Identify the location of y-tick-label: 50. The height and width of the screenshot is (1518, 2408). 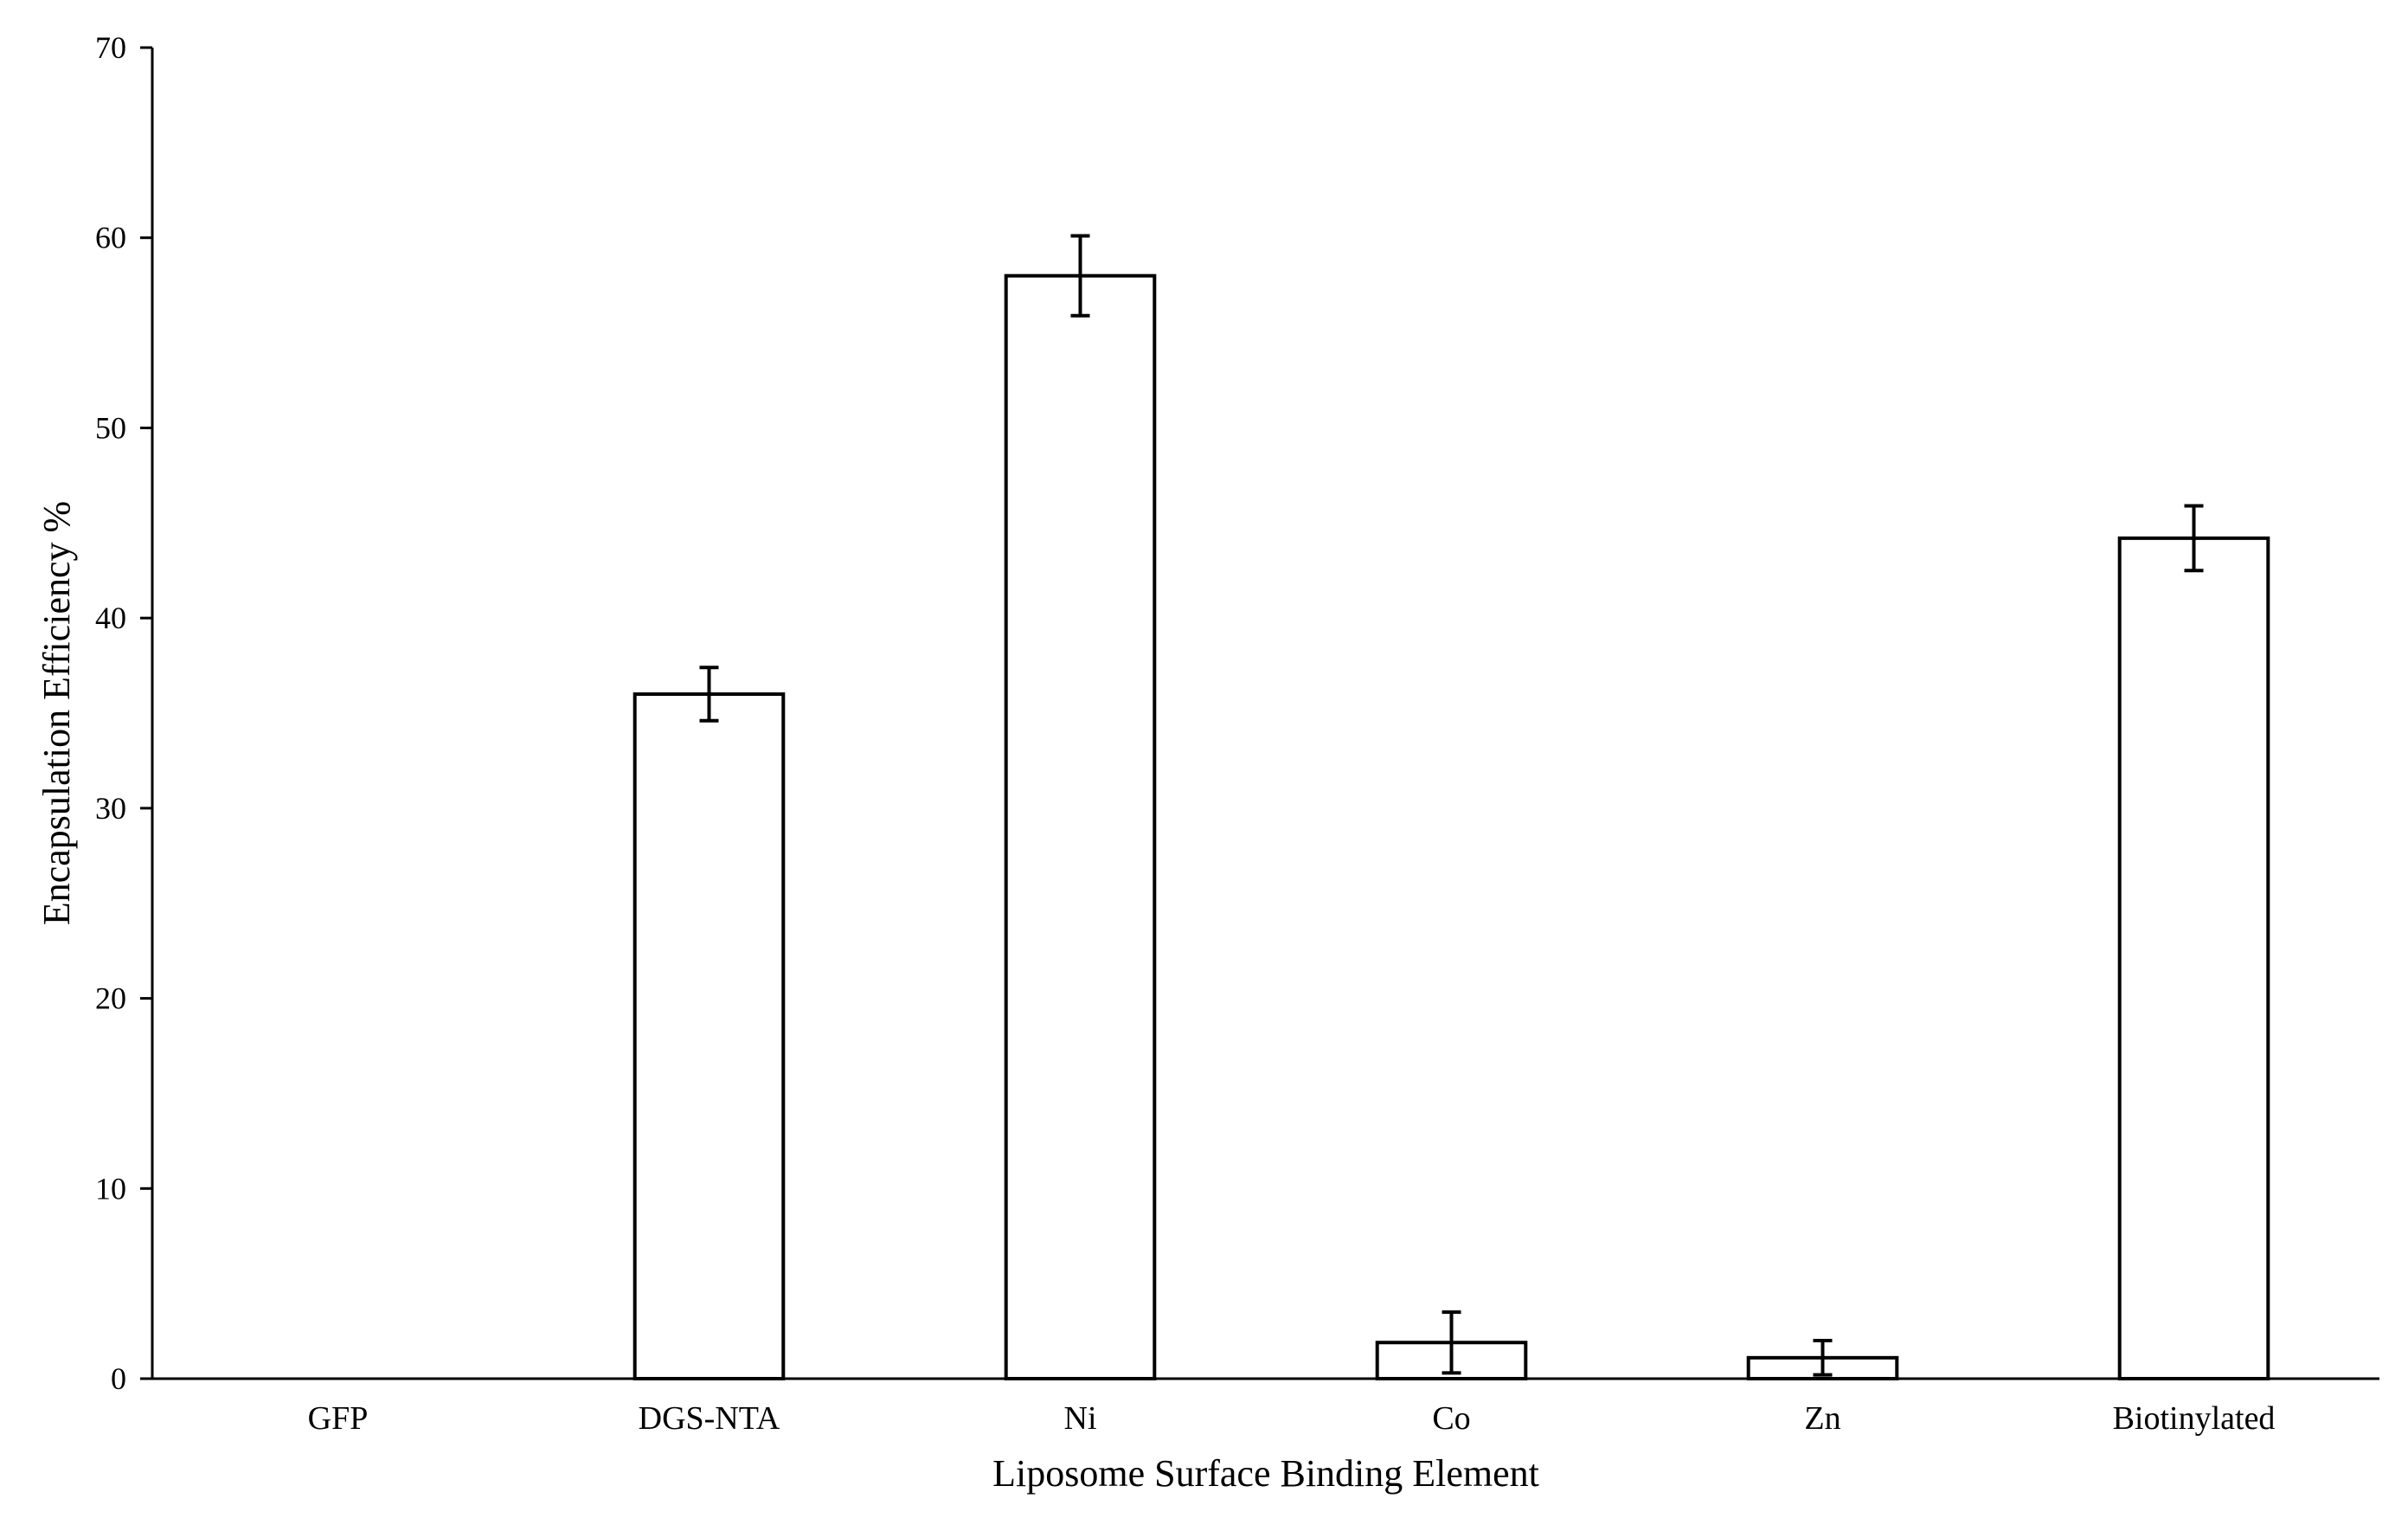
(110, 427).